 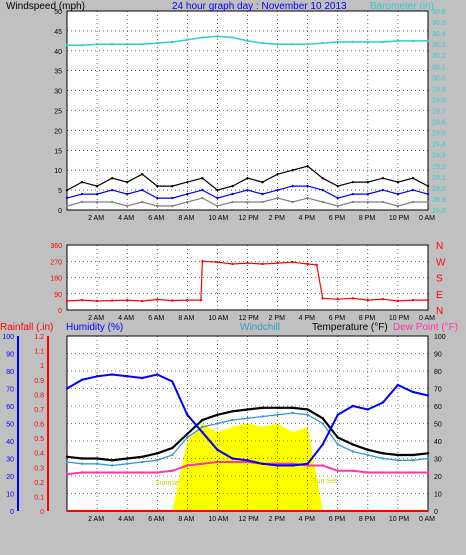 What do you see at coordinates (156, 318) in the screenshot?
I see `p2-xtick-label: 6 AM` at bounding box center [156, 318].